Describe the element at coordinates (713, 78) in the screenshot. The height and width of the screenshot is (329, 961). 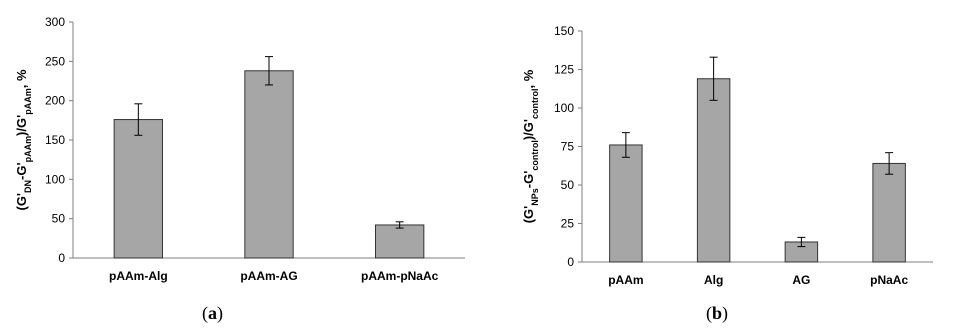
I see `error-bar-Alg` at that location.